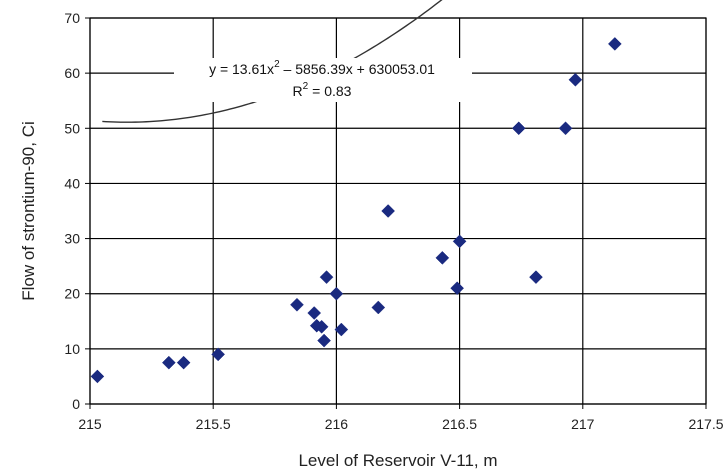 The height and width of the screenshot is (475, 725). What do you see at coordinates (705, 424) in the screenshot?
I see `x-tick-label: 217.5` at bounding box center [705, 424].